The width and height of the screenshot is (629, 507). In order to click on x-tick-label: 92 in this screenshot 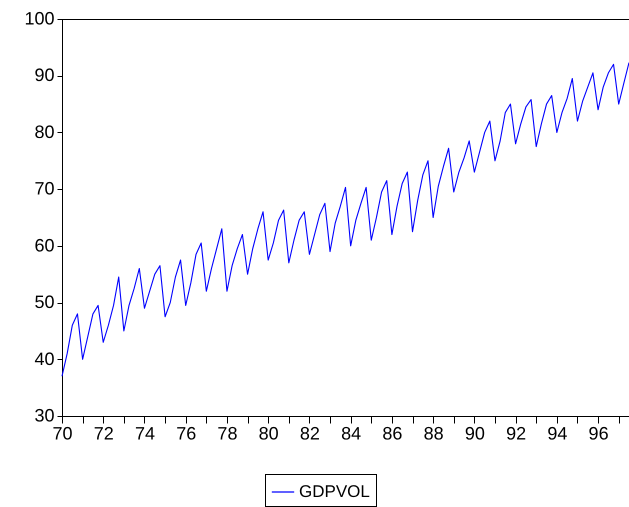, I will do `click(516, 434)`.